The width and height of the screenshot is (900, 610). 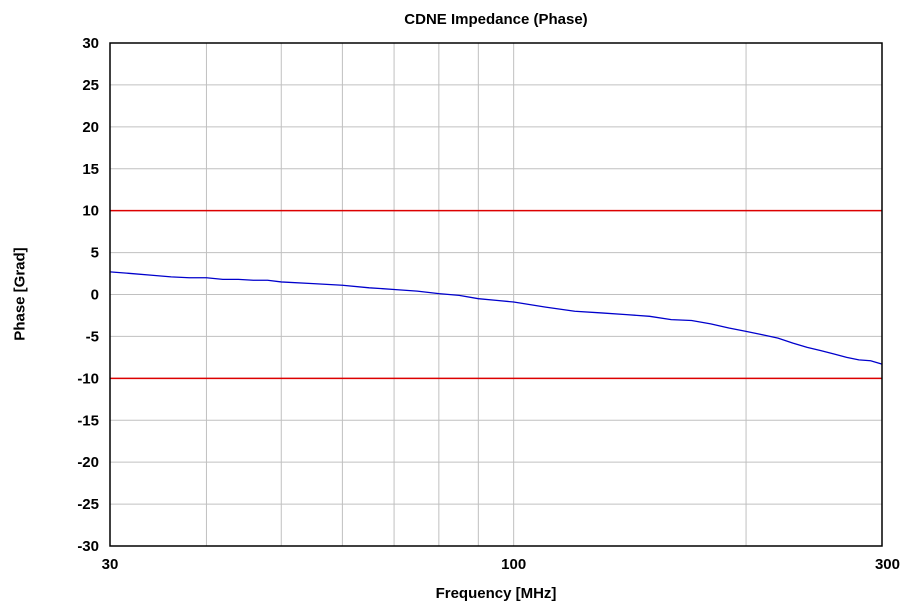 I want to click on y-tick-label: 0, so click(x=95, y=295).